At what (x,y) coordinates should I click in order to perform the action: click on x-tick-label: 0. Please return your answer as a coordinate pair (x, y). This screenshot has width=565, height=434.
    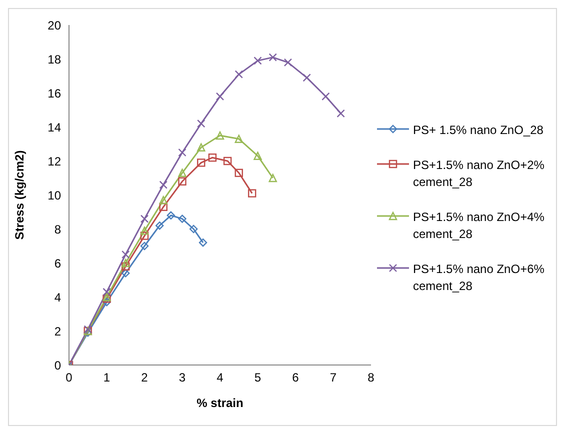
    Looking at the image, I should click on (69, 377).